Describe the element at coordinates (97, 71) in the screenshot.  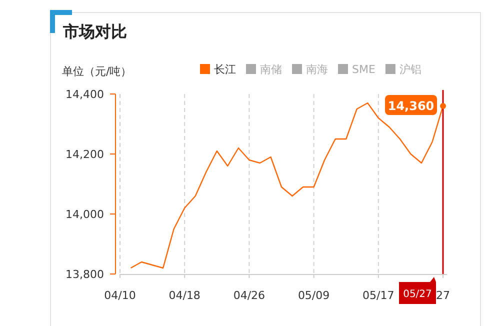
I see `y-axis-title: 单位（元/吨）` at that location.